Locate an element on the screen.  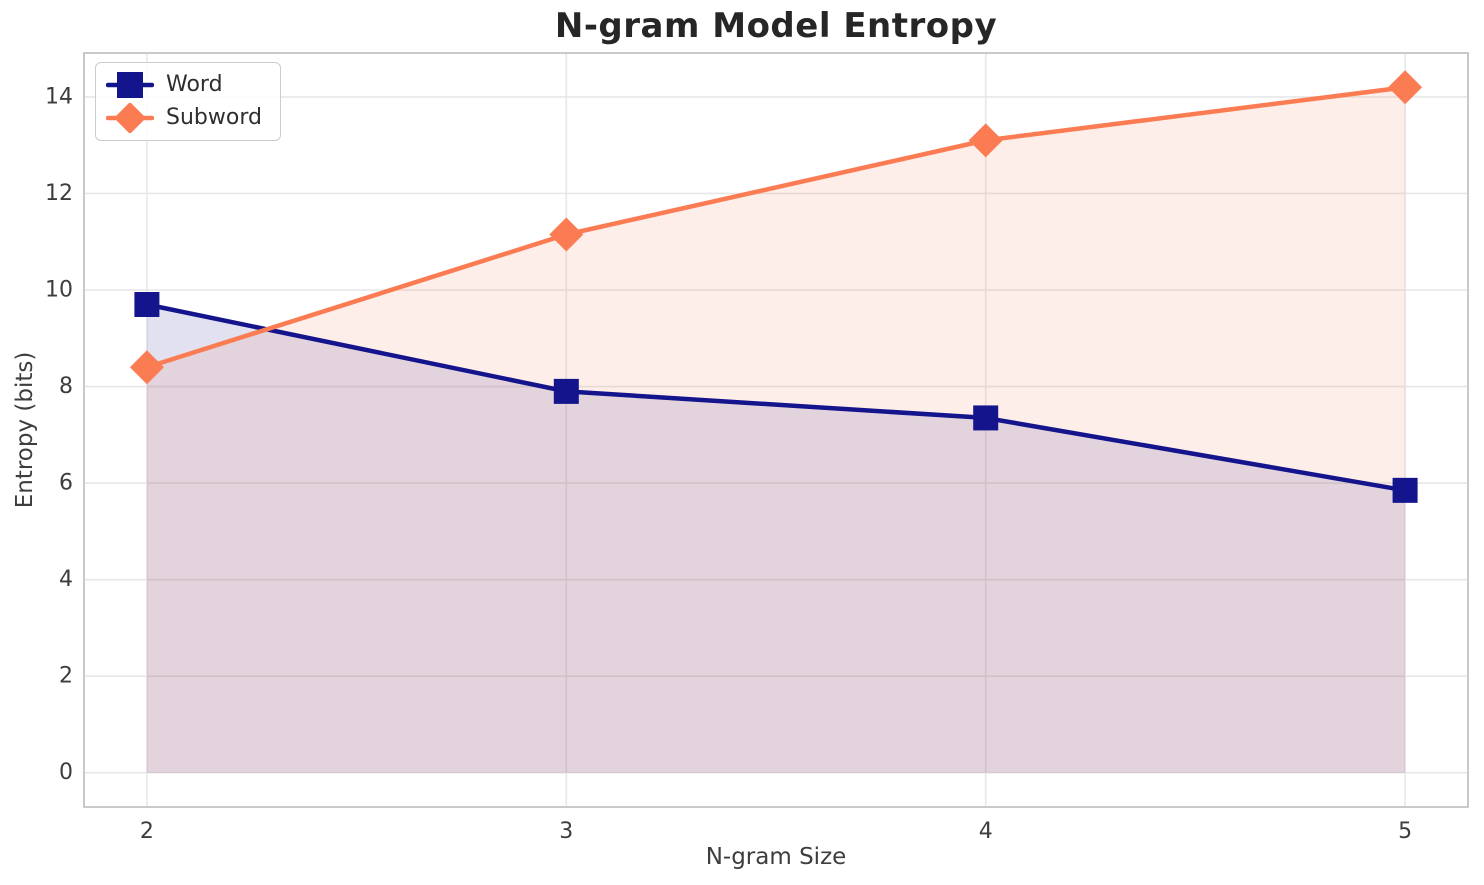
x-tick-label: 2 is located at coordinates (147, 831).